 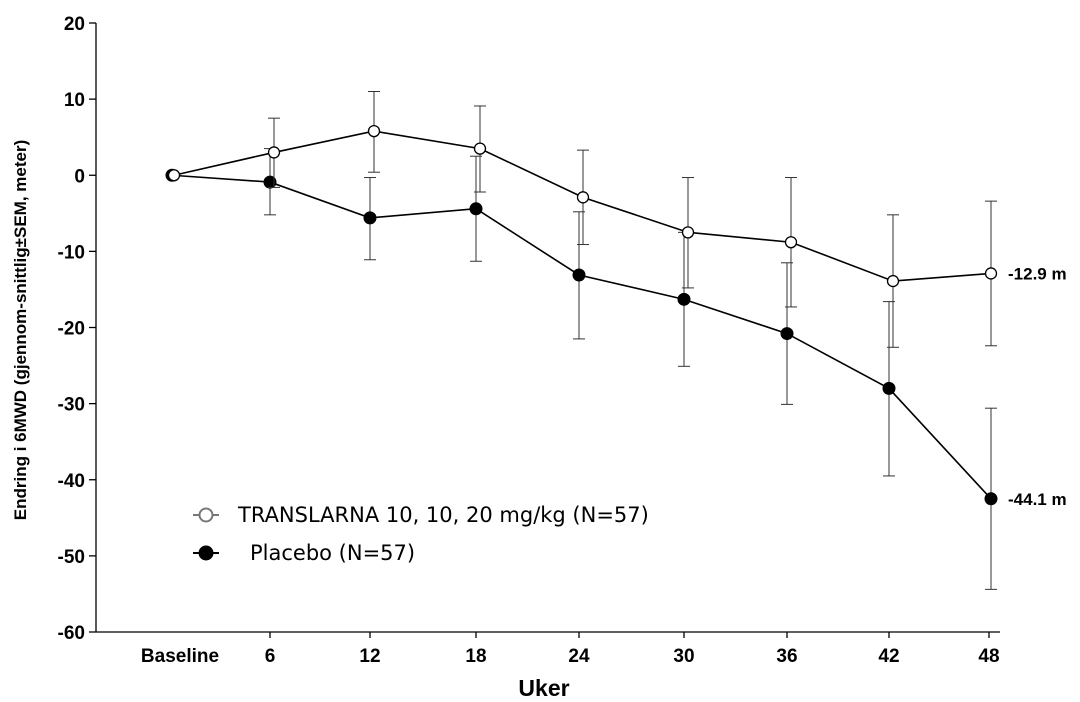 What do you see at coordinates (1037, 499) in the screenshot?
I see `end-label: -44.1 m` at bounding box center [1037, 499].